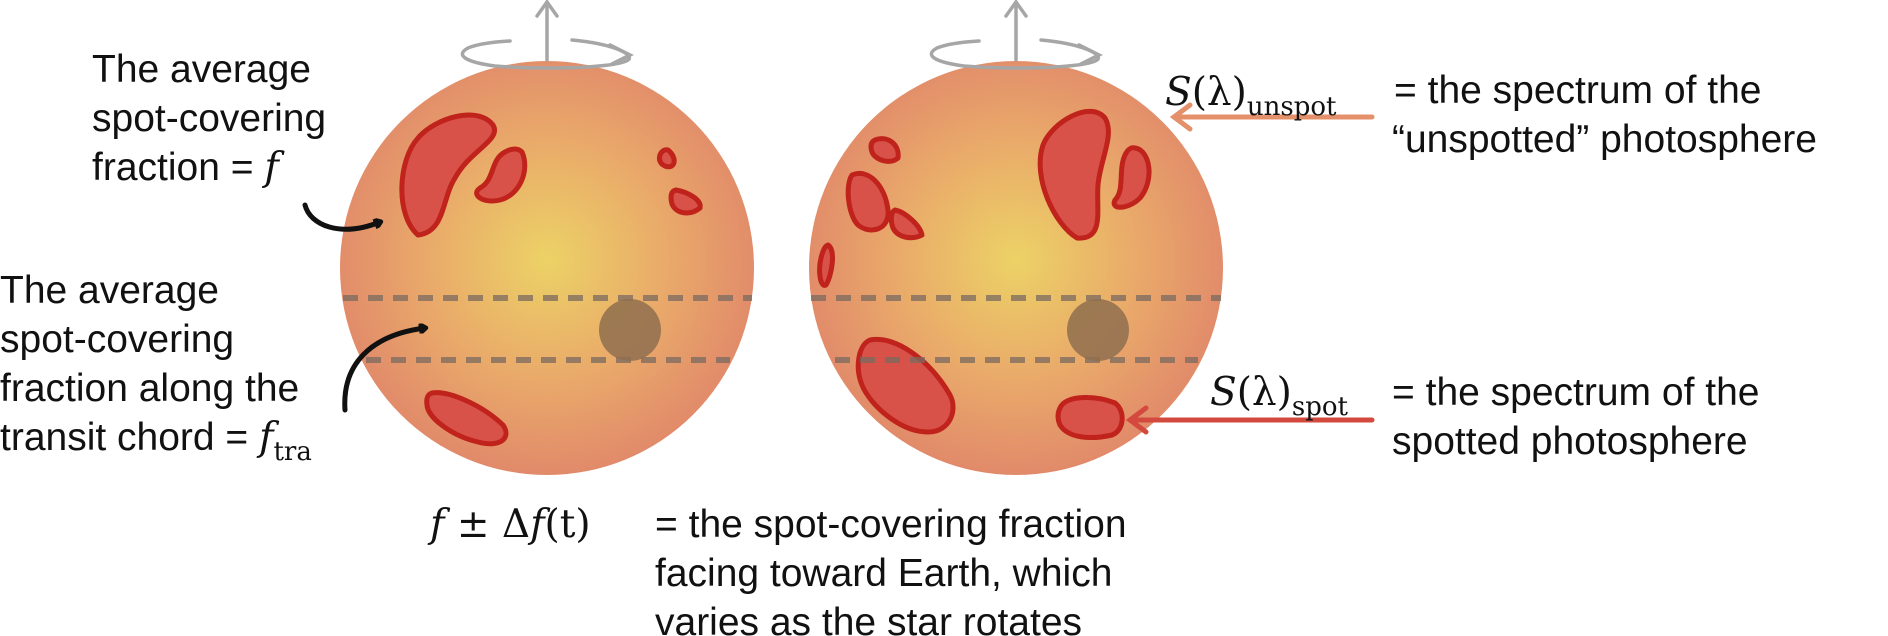  What do you see at coordinates (341, 217) in the screenshot?
I see `arrow-to-spot` at bounding box center [341, 217].